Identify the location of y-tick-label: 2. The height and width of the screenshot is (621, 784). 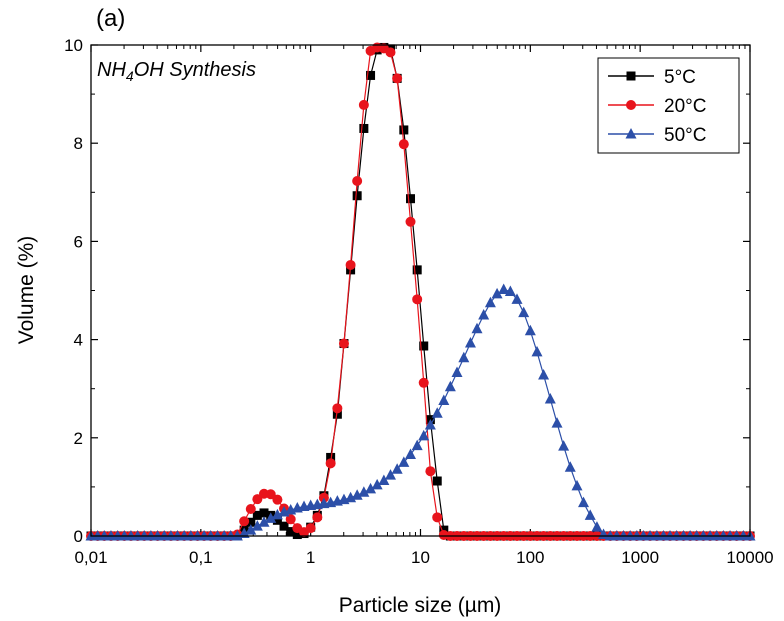
(78, 438).